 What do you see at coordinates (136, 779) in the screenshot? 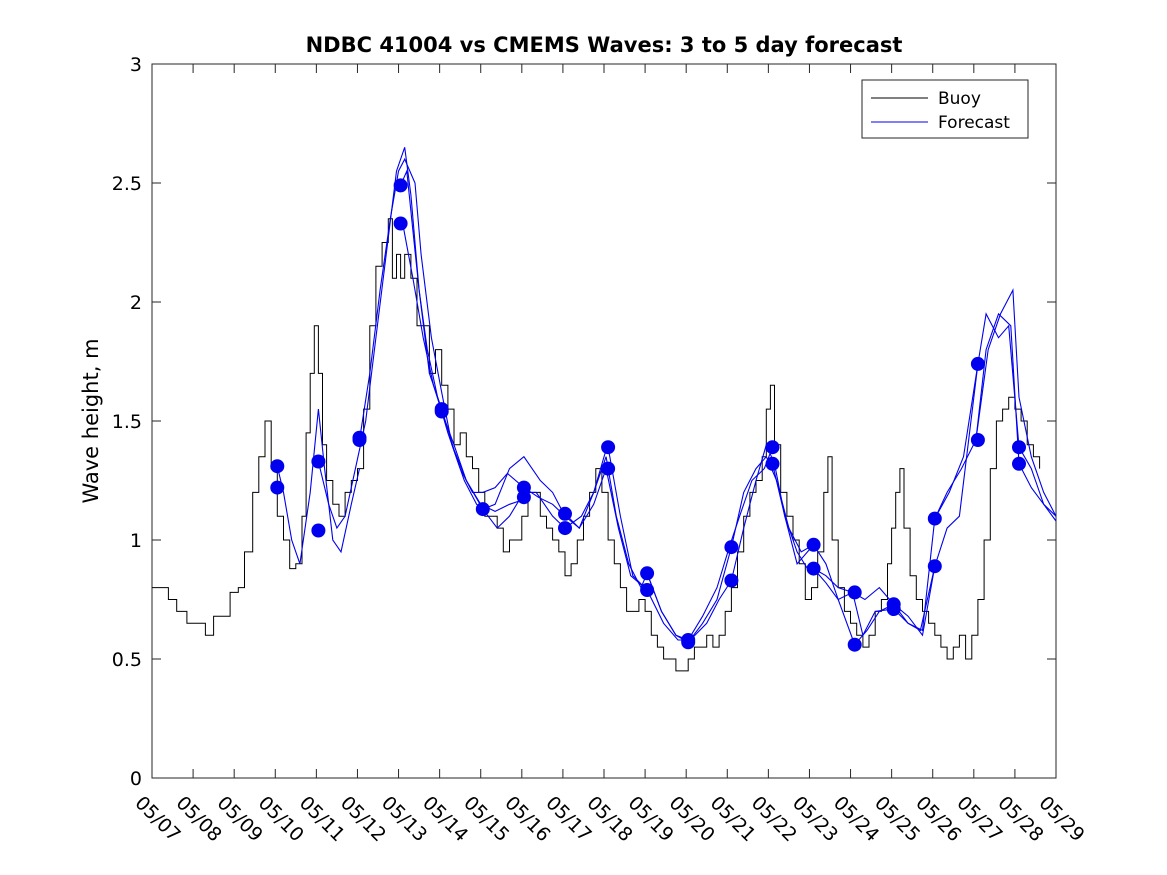
I see `y-tick-label: 0` at bounding box center [136, 779].